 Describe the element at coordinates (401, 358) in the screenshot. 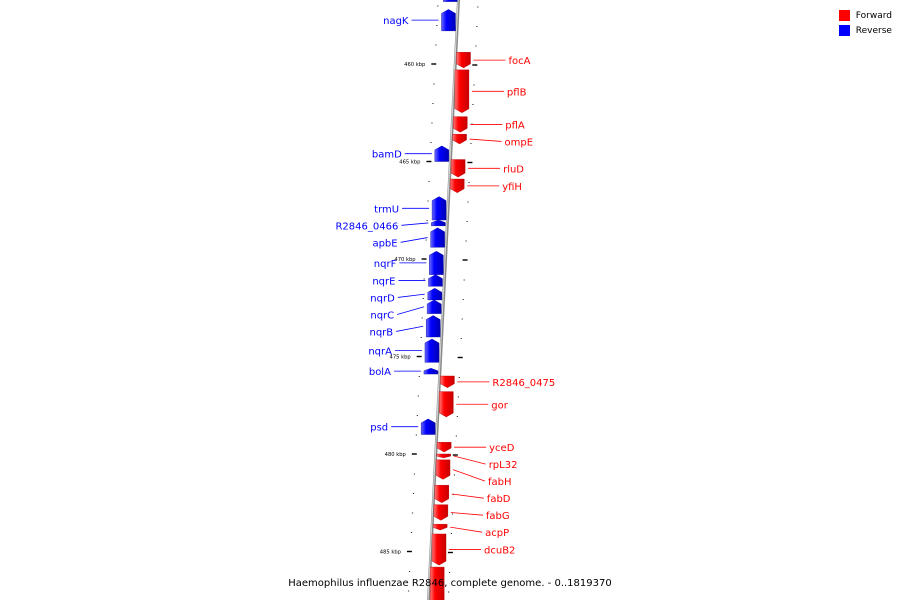

I see `tick-label: 475 kbp` at that location.